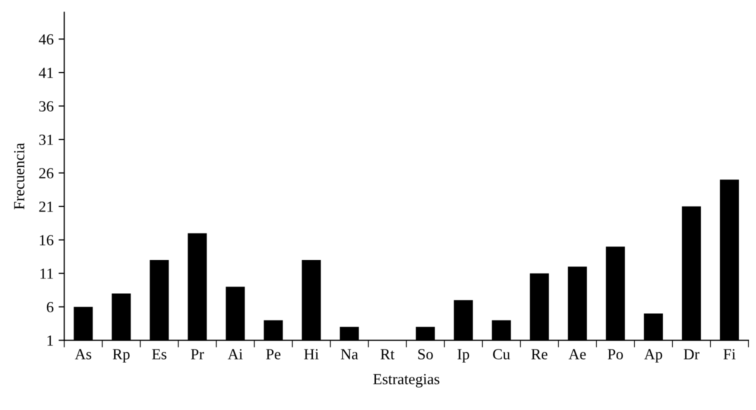 This screenshot has width=756, height=410. Describe the element at coordinates (730, 354) in the screenshot. I see `x-tick-label: Fi` at that location.